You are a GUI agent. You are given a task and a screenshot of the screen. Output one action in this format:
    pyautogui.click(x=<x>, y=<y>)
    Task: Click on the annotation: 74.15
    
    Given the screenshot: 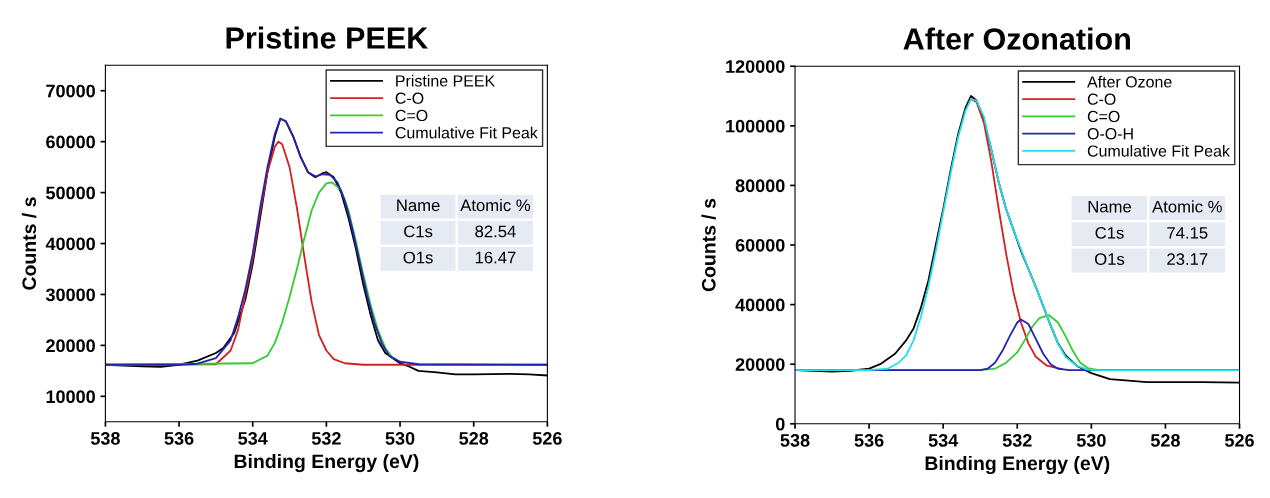 What is the action you would take?
    pyautogui.click(x=1187, y=233)
    